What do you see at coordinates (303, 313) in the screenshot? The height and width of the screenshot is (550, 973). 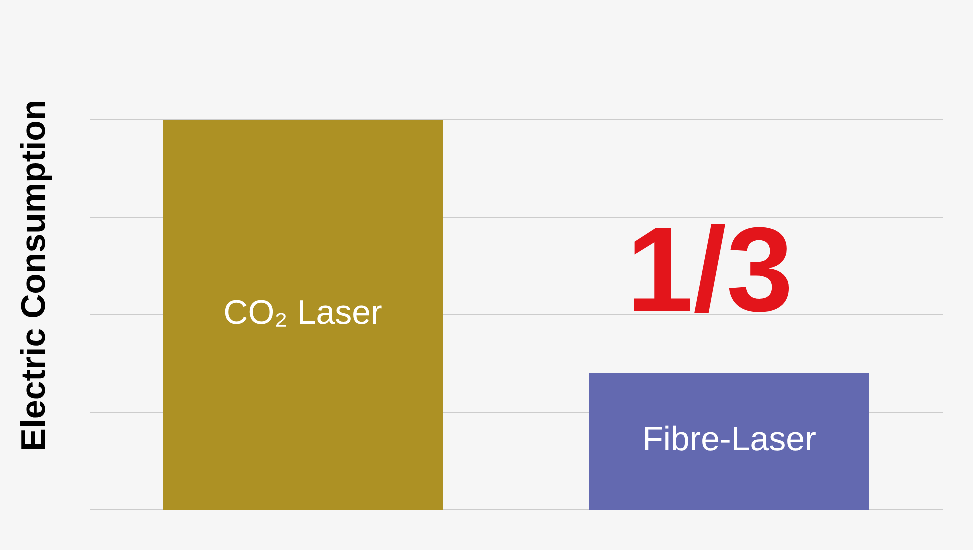 I see `x-tick-label: CO₂ Laser` at bounding box center [303, 313].